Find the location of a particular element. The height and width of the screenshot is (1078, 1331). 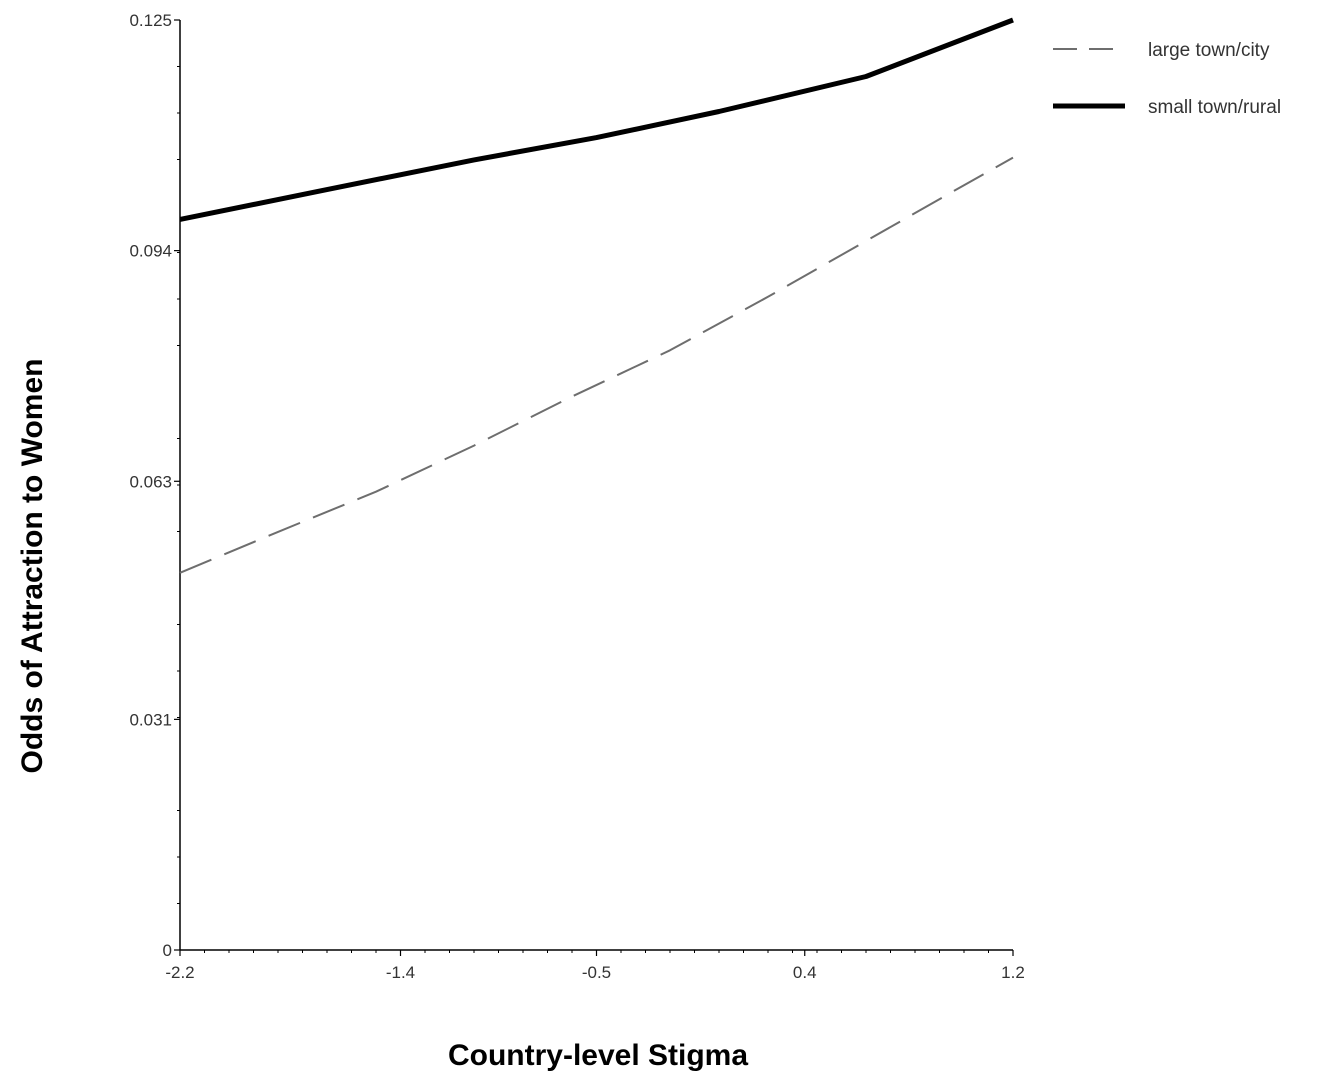

y-tick-label: 0.063 is located at coordinates (150, 481).